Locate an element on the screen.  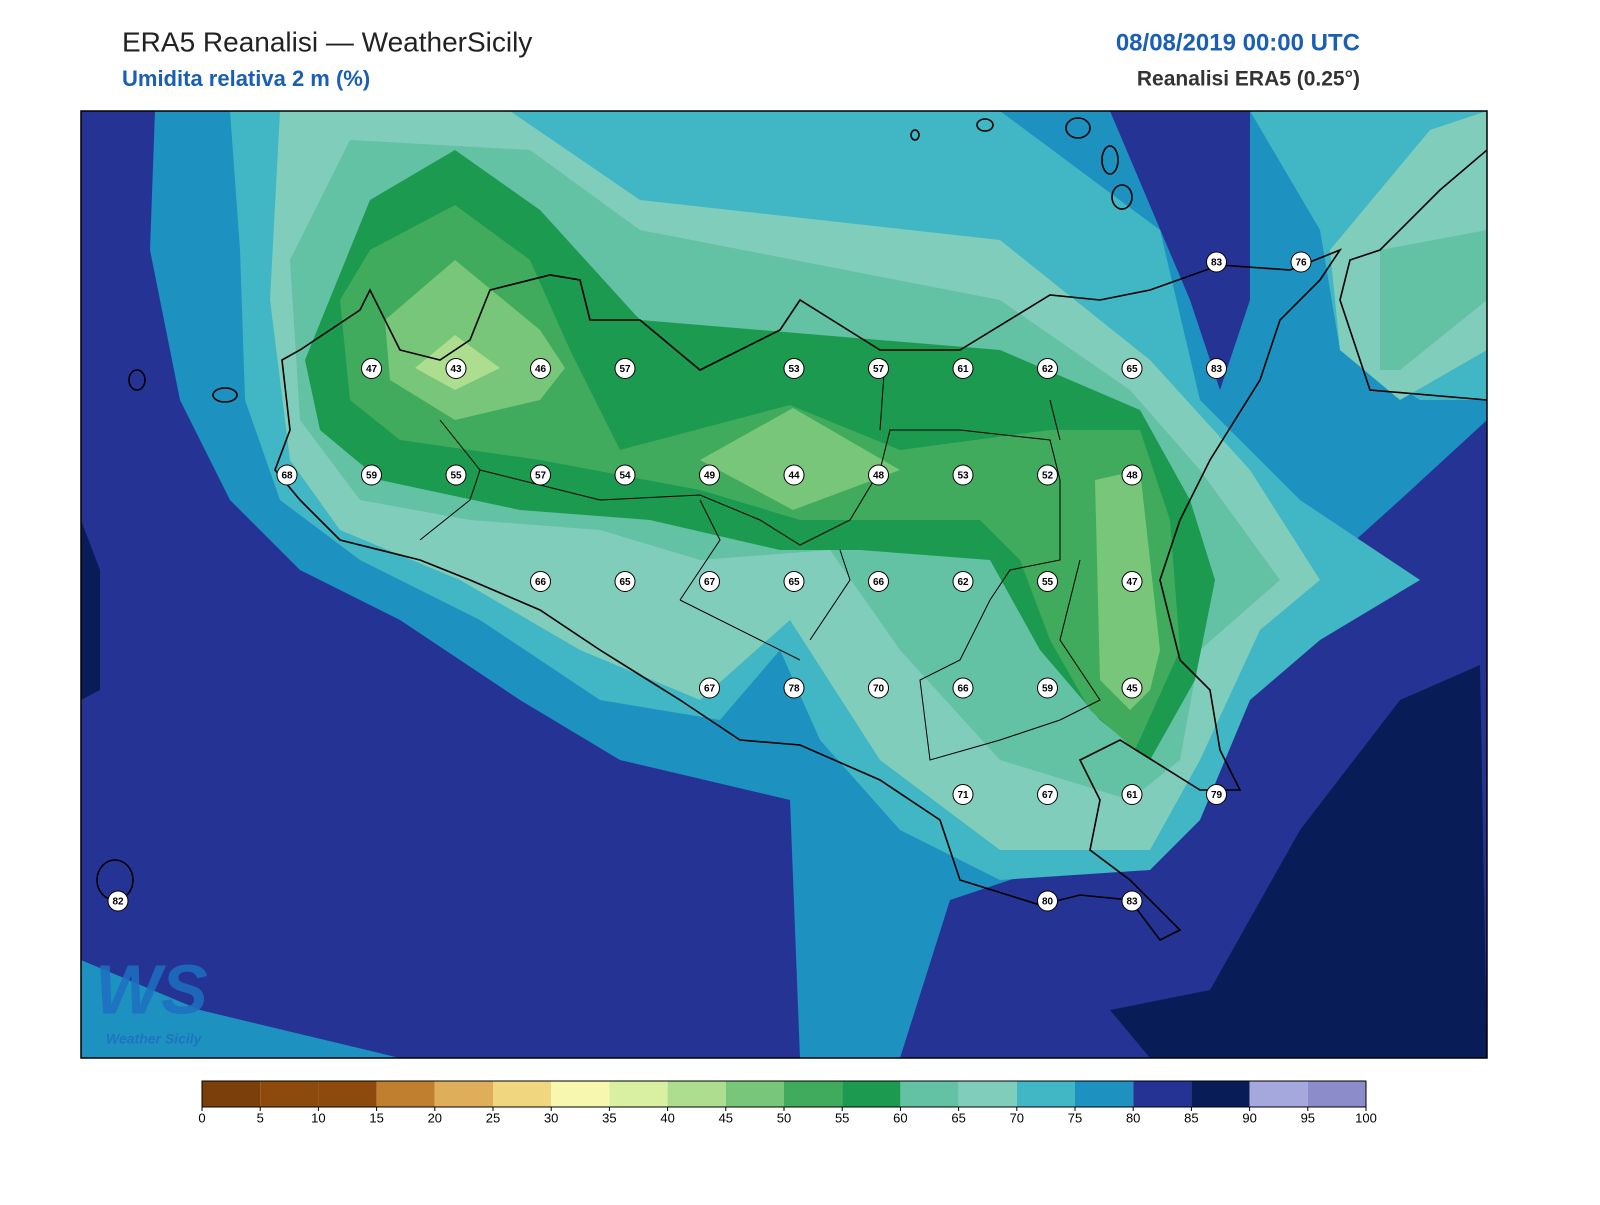
logo: WS Weather Sicily is located at coordinates (151, 998).